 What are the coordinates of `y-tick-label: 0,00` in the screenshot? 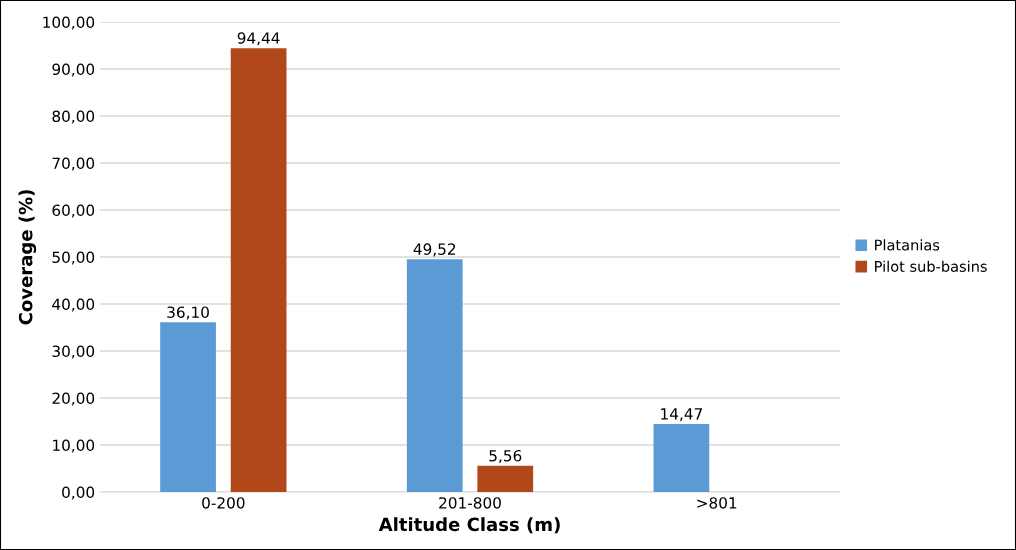 It's located at (78, 493).